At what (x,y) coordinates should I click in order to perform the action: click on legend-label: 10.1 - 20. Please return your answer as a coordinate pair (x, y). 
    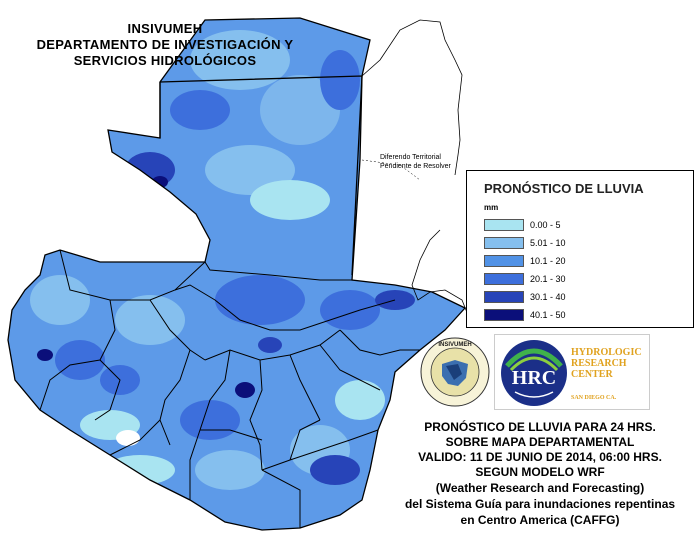
    Looking at the image, I should click on (548, 261).